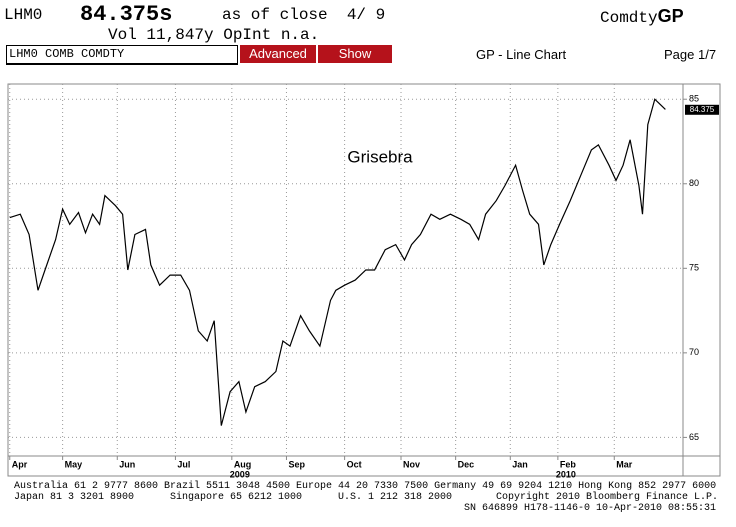  Describe the element at coordinates (694, 352) in the screenshot. I see `y-tick-label: 70` at that location.